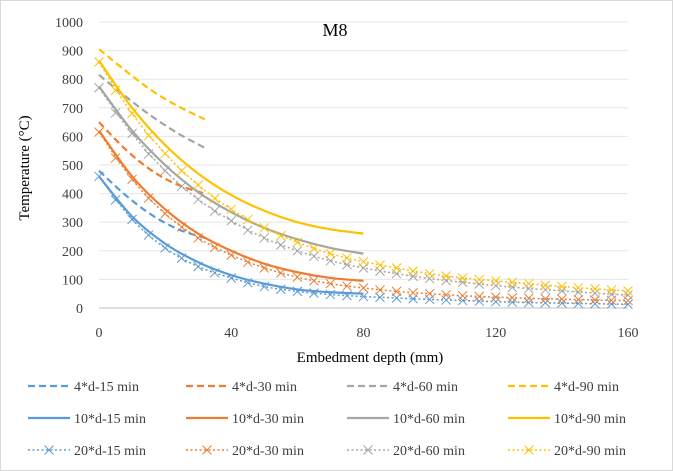 The image size is (673, 471). What do you see at coordinates (567, 419) in the screenshot?
I see `legend-item: 10*d-90 min` at bounding box center [567, 419].